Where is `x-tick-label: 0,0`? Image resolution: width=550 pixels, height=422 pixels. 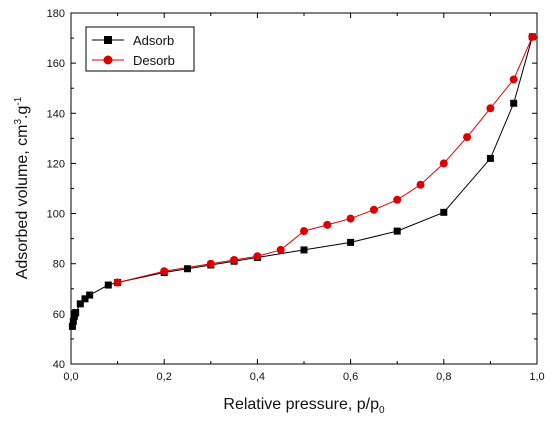 x-tick-label: 0,0 is located at coordinates (70, 377).